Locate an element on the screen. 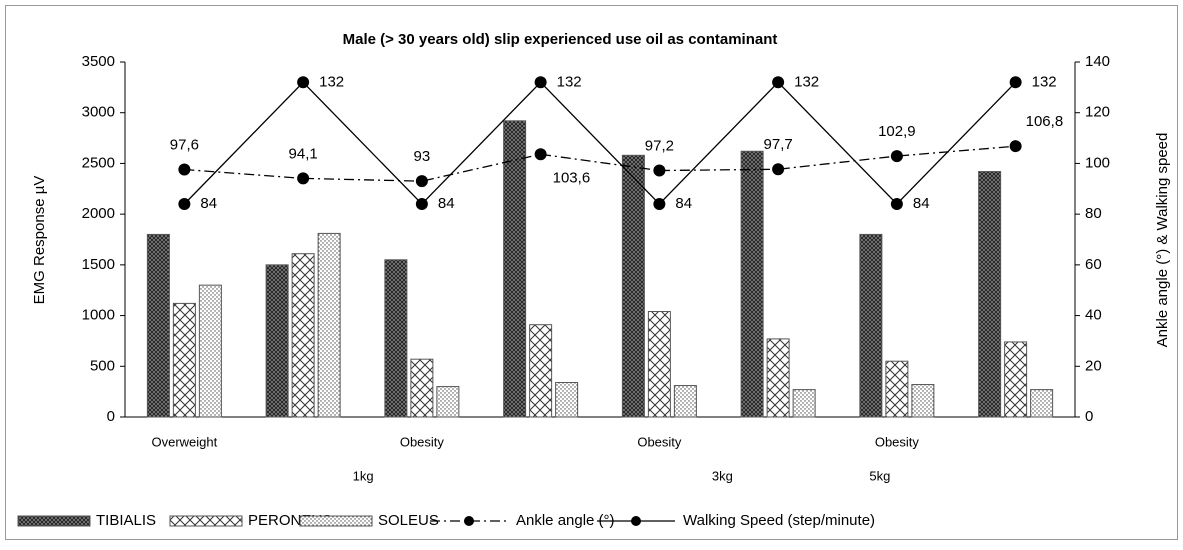 The height and width of the screenshot is (550, 1183). x-tick-label: Overweight is located at coordinates (185, 441).